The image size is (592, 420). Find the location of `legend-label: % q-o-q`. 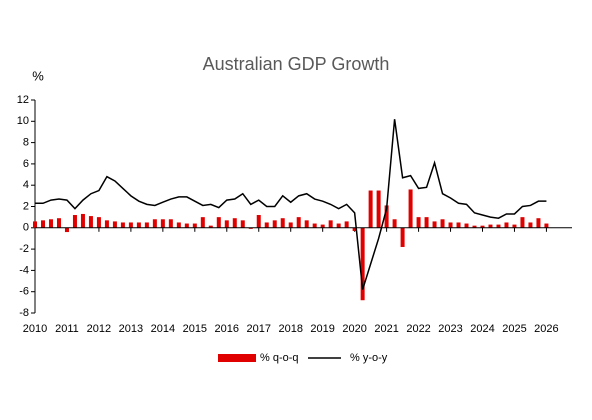

legend-label: % q-o-q is located at coordinates (279, 358).